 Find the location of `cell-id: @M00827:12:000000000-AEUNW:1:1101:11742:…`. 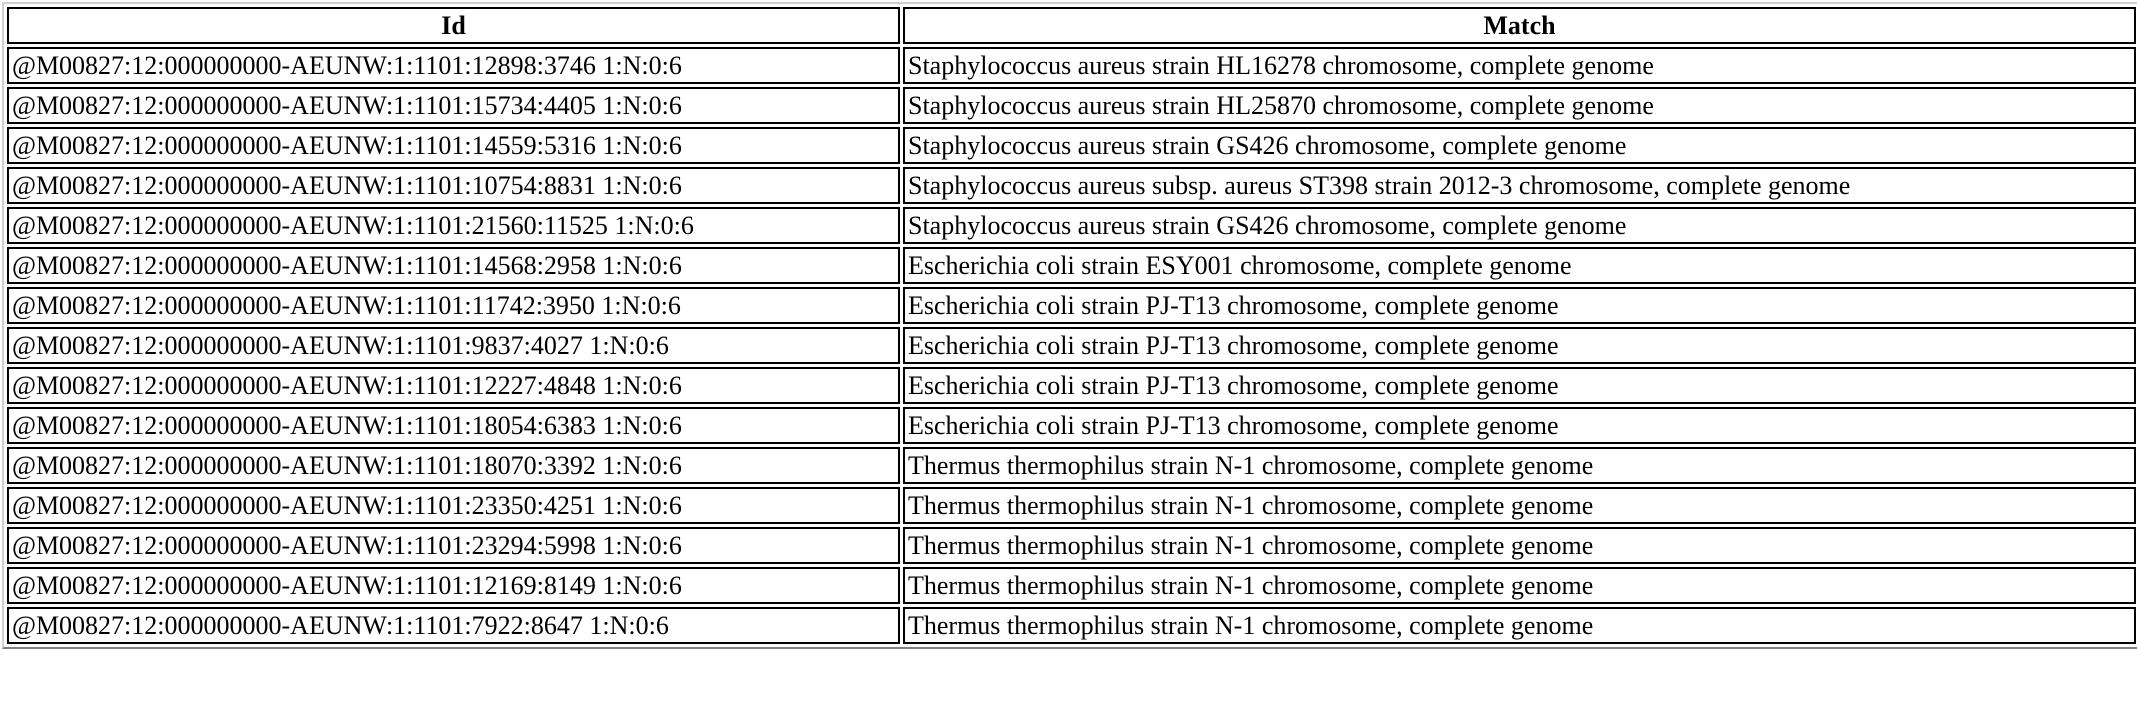

cell-id: @M00827:12:000000000-AEUNW:1:1101:11742:… is located at coordinates (453, 305).